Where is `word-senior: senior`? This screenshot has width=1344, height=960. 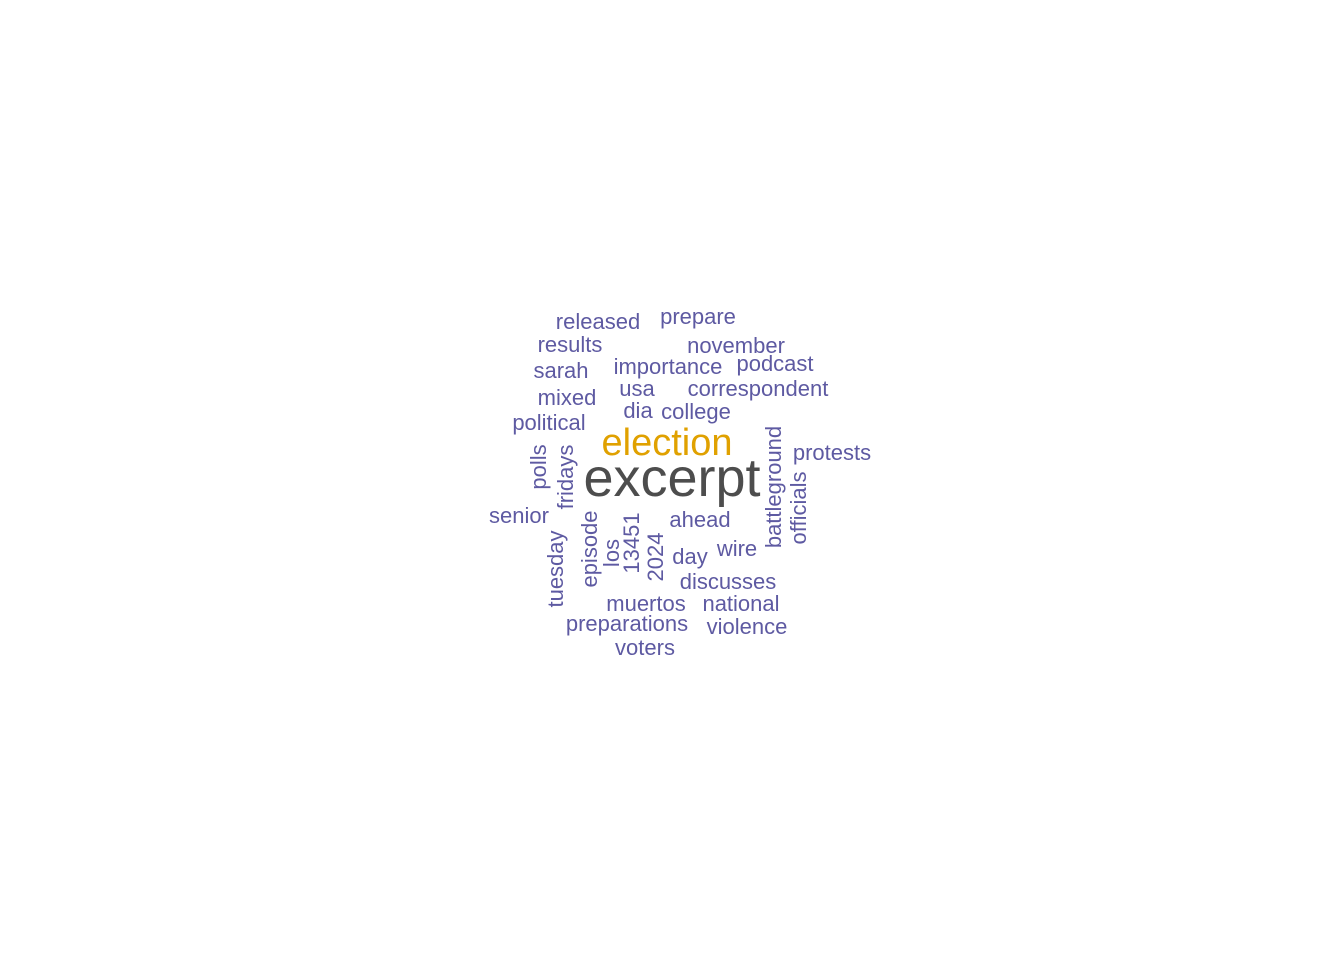 word-senior: senior is located at coordinates (519, 515).